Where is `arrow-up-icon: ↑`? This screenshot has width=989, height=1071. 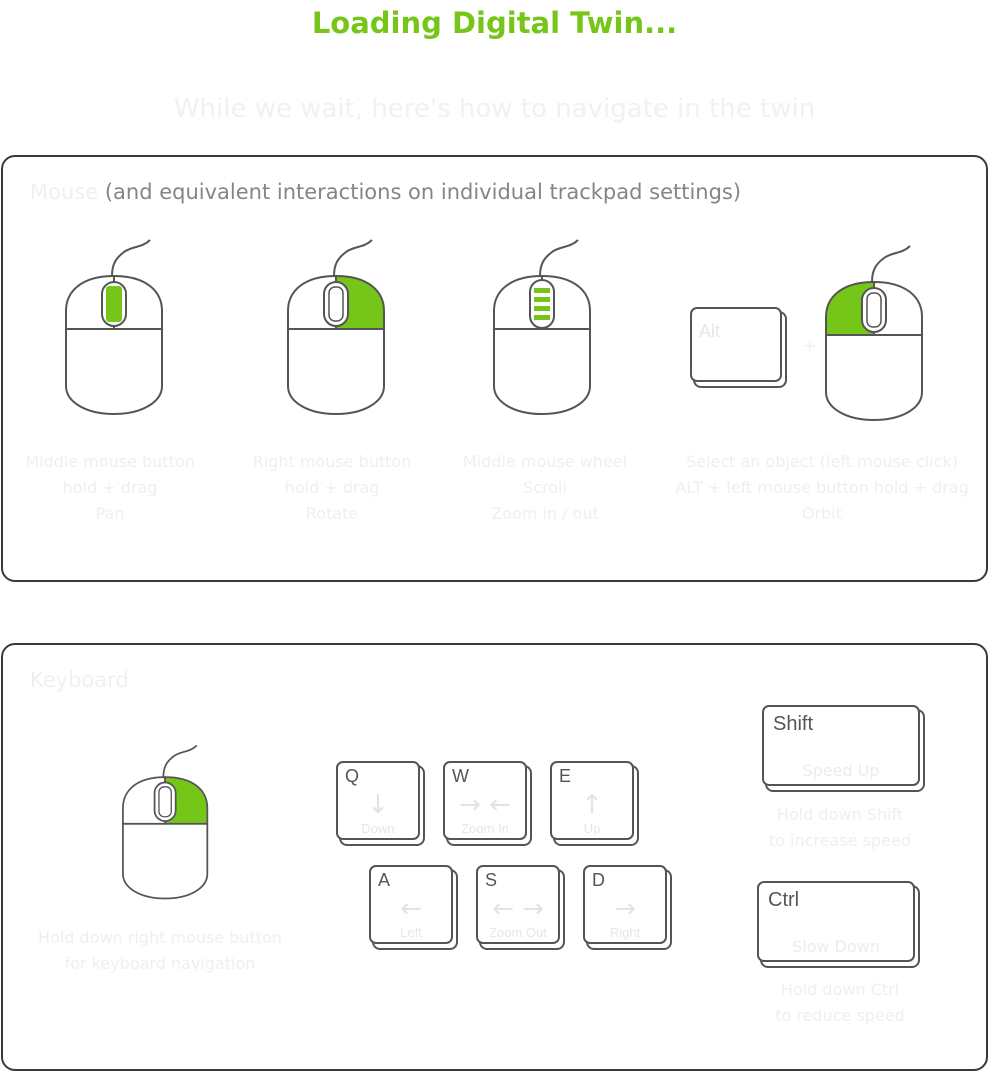 arrow-up-icon: ↑ is located at coordinates (592, 805).